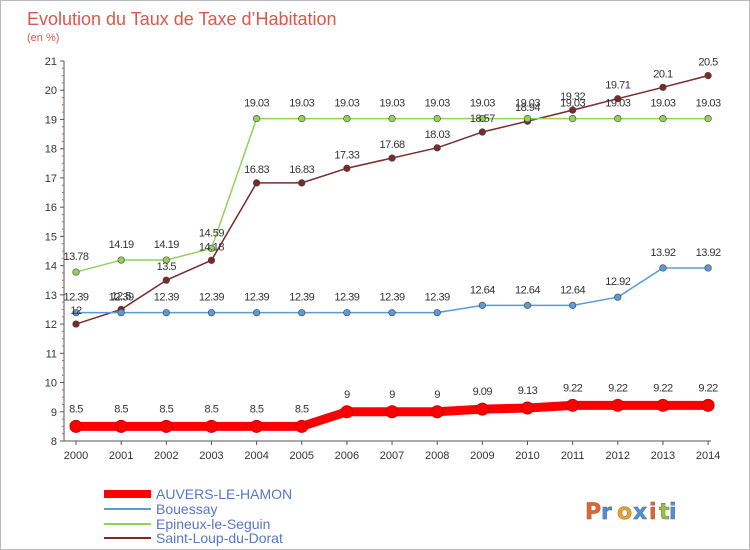  What do you see at coordinates (573, 456) in the screenshot?
I see `x-tick-label: 2011` at bounding box center [573, 456].